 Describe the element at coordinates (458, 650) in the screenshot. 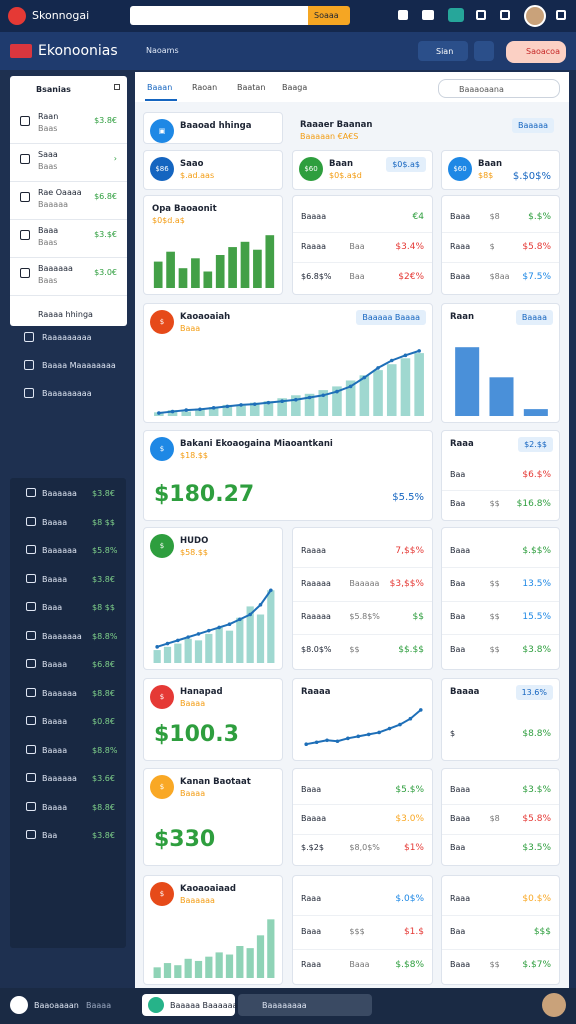

I see `row-label: Baa` at that location.